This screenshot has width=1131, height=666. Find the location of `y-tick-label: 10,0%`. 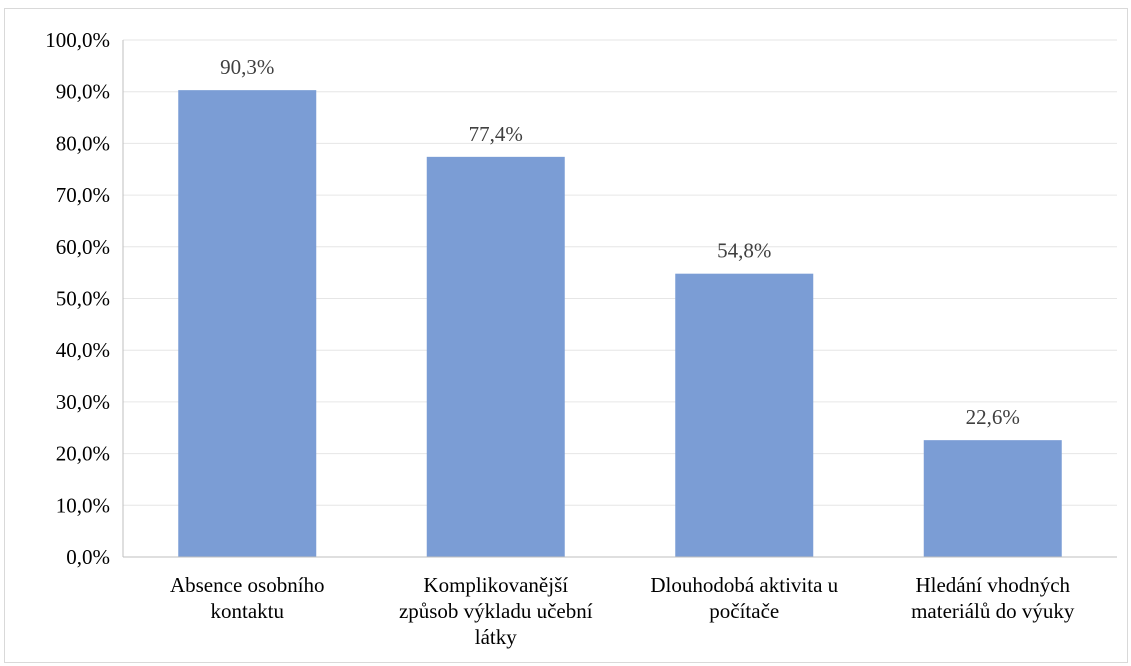

y-tick-label: 10,0% is located at coordinates (83, 505).